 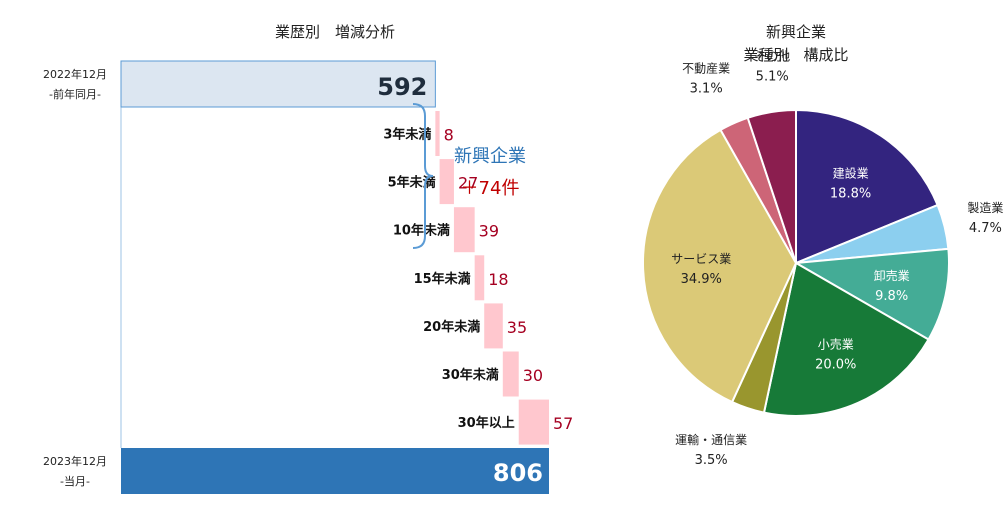 What do you see at coordinates (402, 87) in the screenshot?
I see `start-value-label: 592` at bounding box center [402, 87].